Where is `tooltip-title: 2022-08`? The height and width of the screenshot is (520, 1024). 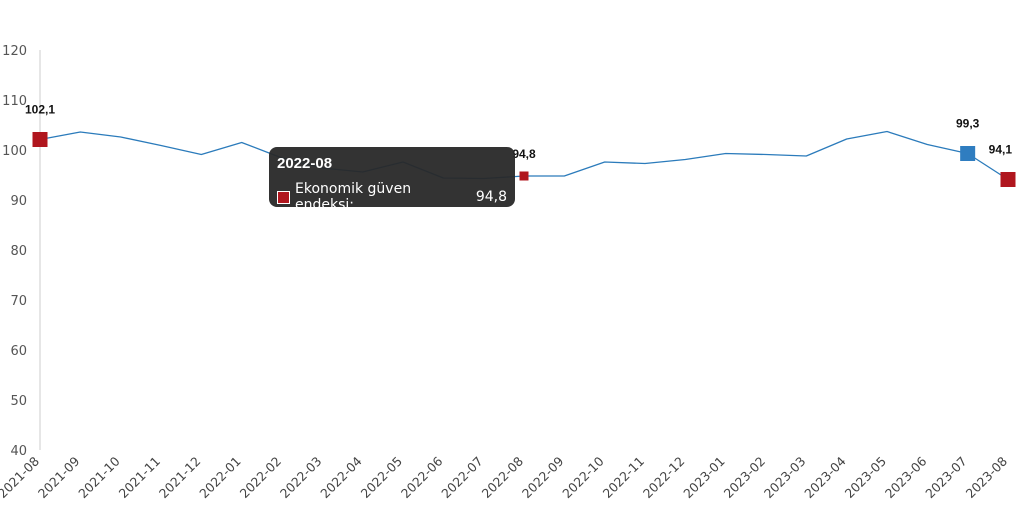
tooltip-title: 2022-08 is located at coordinates (305, 163).